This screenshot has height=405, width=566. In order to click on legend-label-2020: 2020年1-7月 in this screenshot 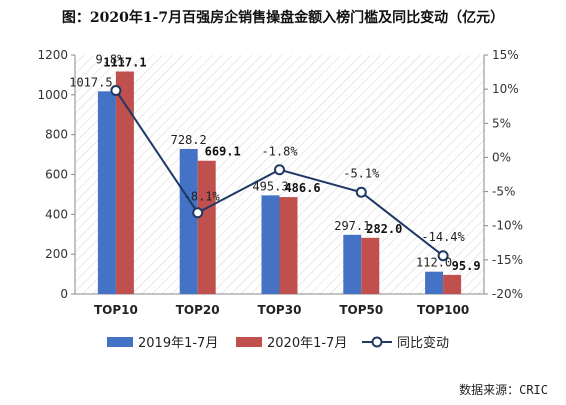, I will do `click(307, 343)`.